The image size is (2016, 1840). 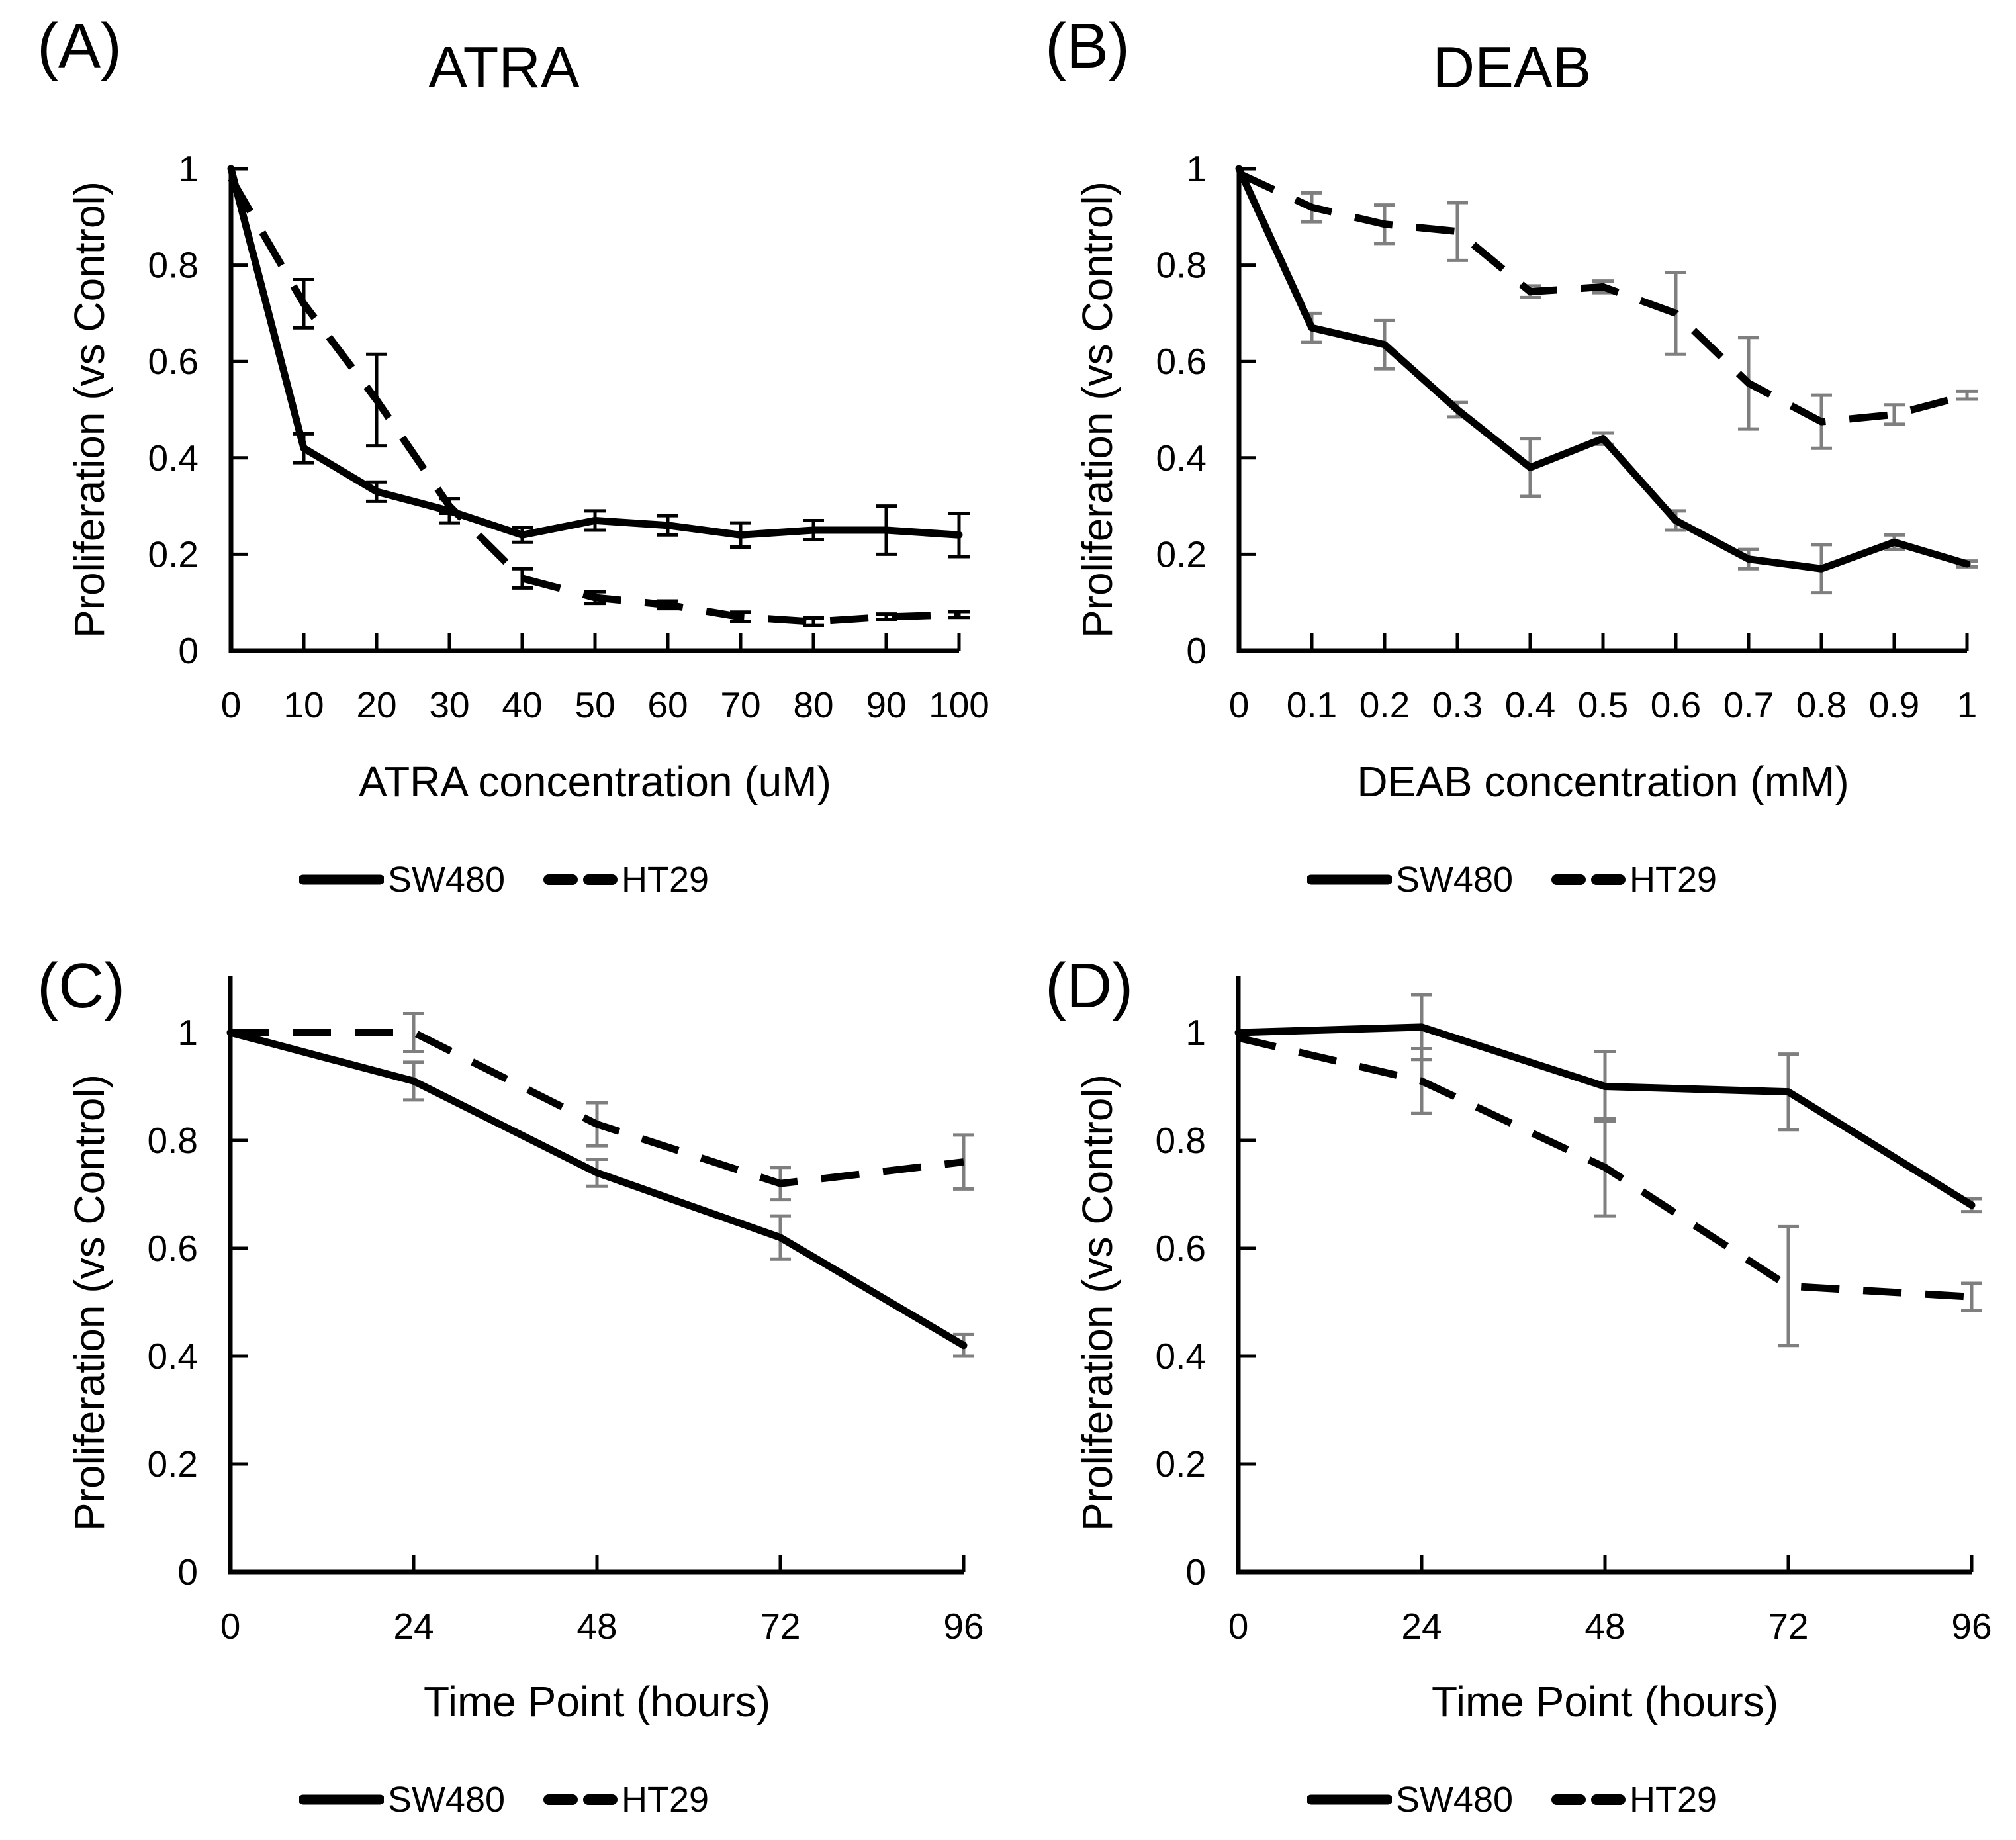 I want to click on x-tick-label: 0.5, so click(x=1603, y=704).